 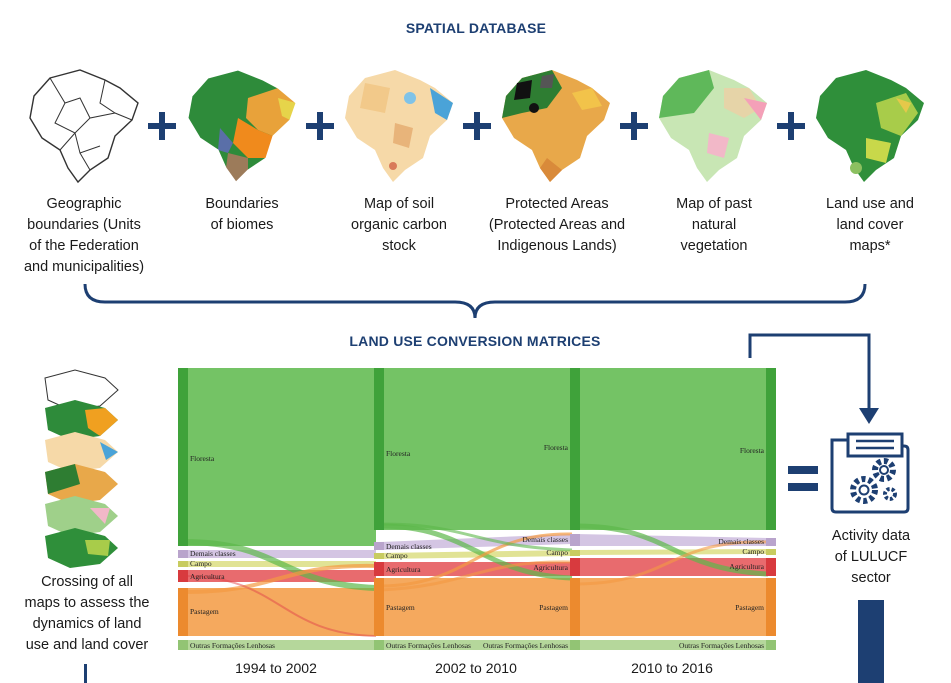 I want to click on crossing-connector-line, so click(x=85, y=673).